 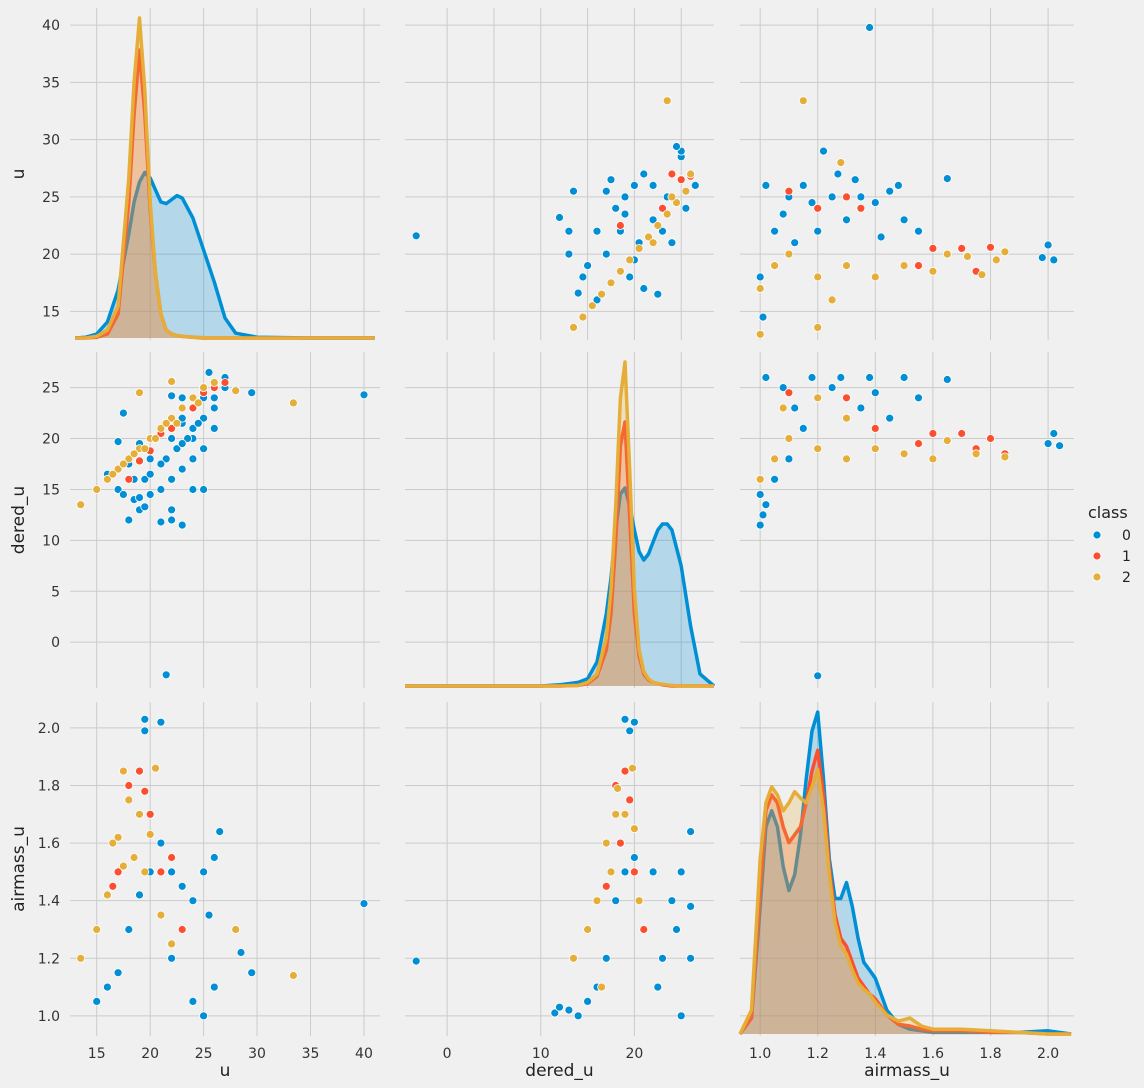 I want to click on y-tick-label: 30, so click(x=51, y=141).